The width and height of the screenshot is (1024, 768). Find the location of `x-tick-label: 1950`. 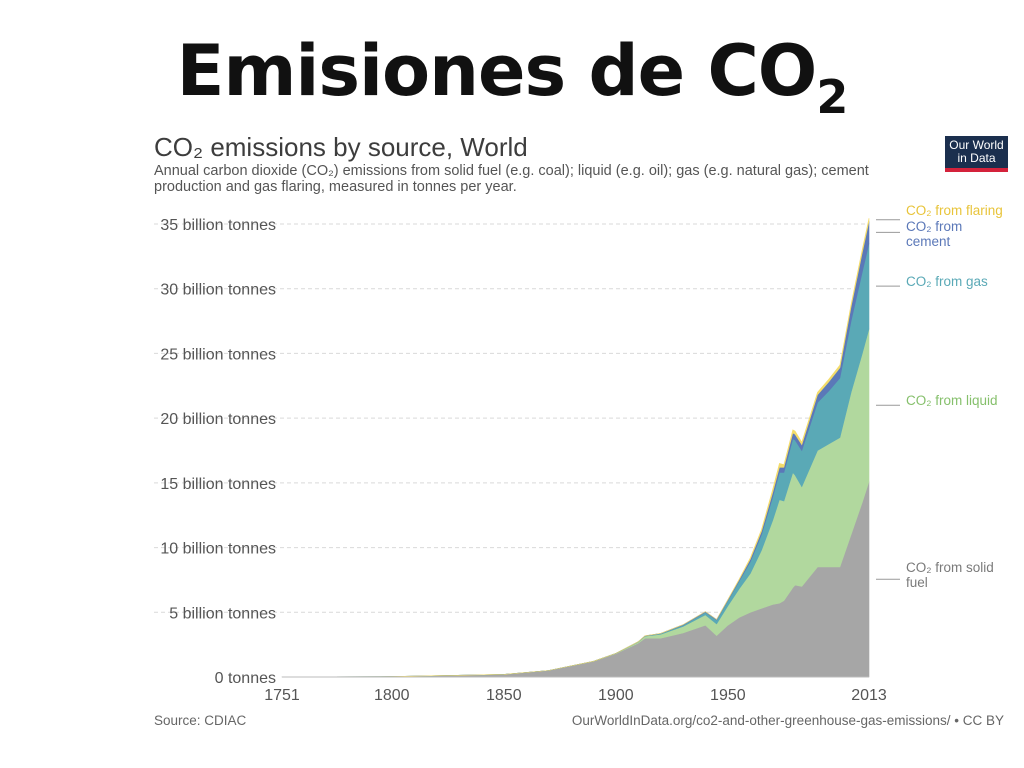

x-tick-label: 1950 is located at coordinates (728, 695).